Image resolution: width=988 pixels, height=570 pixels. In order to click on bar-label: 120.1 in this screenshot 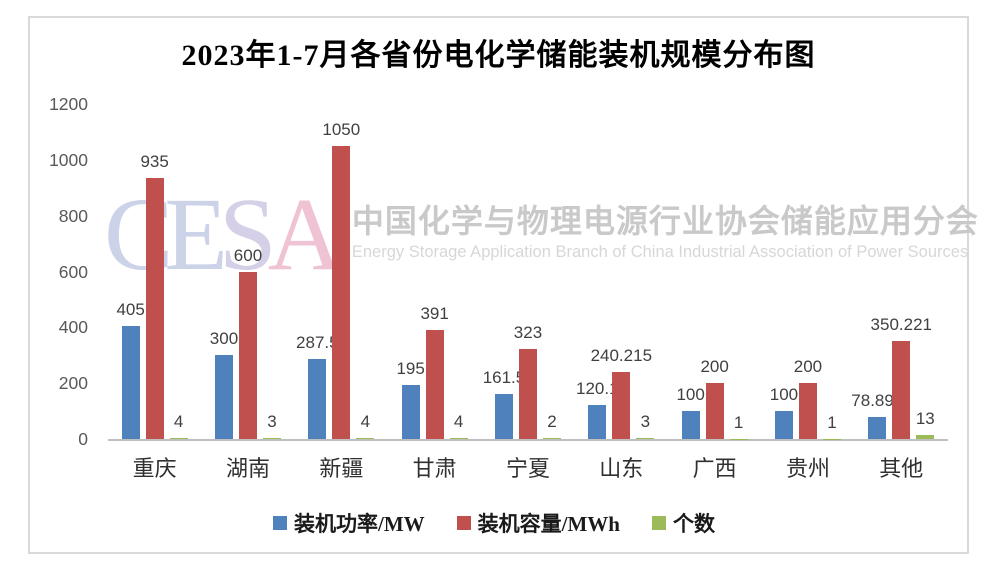, I will do `click(597, 389)`.